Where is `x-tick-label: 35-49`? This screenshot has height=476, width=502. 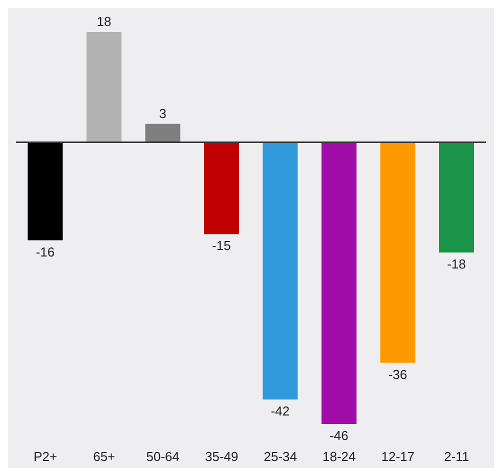
x-tick-label: 35-49 is located at coordinates (221, 456).